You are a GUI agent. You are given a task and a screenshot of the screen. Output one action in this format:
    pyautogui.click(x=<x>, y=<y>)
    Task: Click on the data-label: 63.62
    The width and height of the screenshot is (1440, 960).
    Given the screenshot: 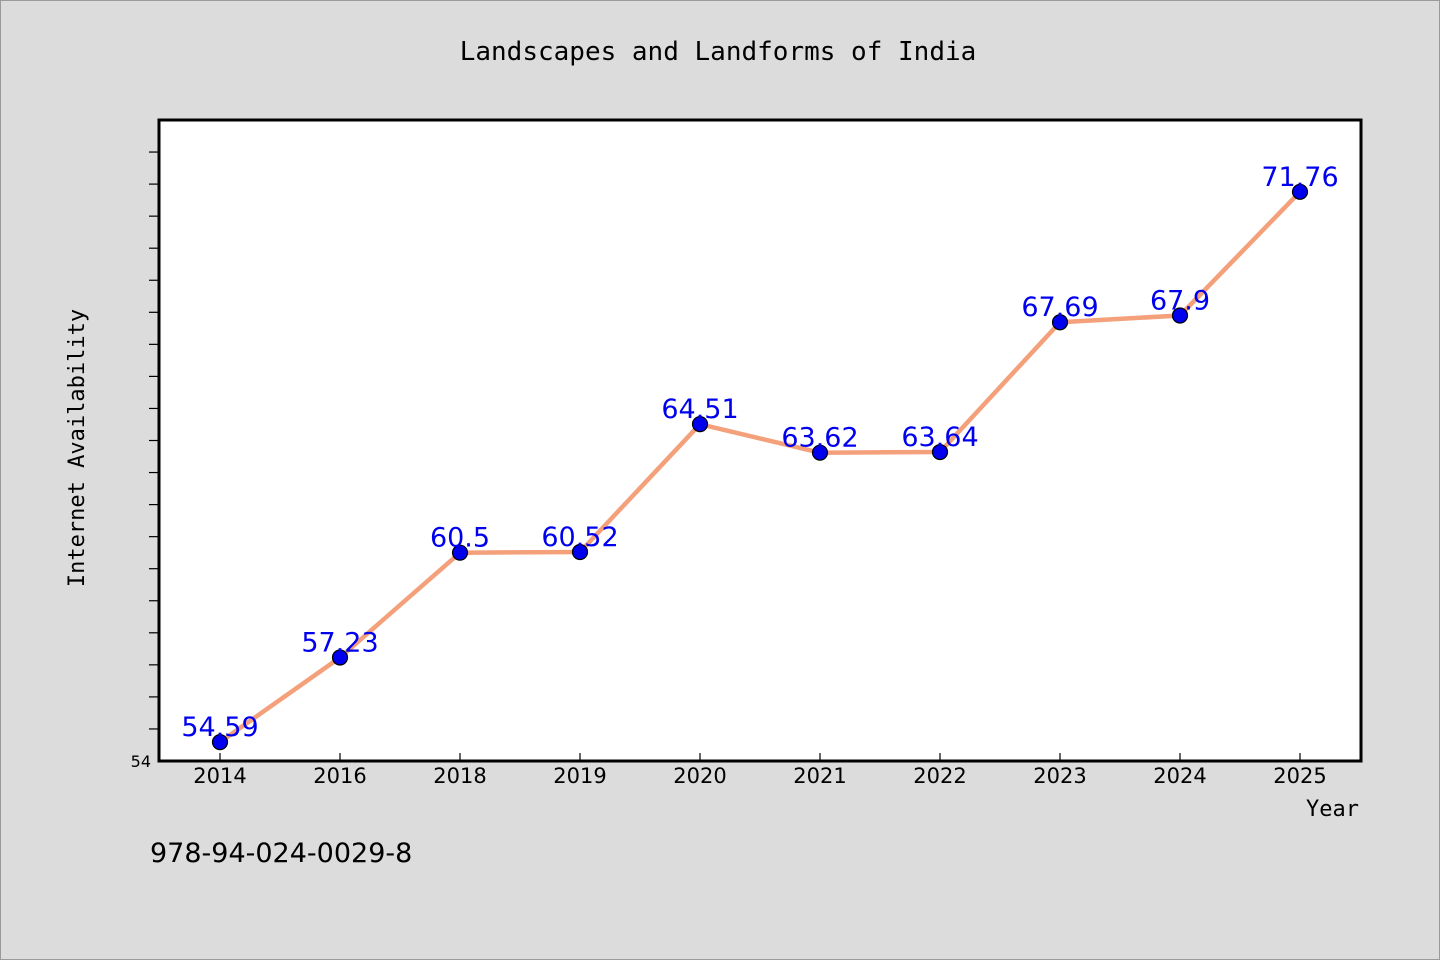 What is the action you would take?
    pyautogui.click(x=819, y=438)
    